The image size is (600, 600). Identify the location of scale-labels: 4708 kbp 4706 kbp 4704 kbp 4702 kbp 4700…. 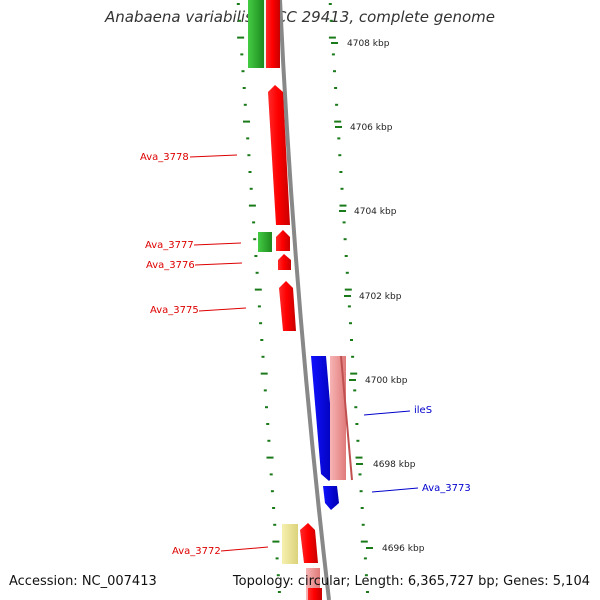
(378, 296).